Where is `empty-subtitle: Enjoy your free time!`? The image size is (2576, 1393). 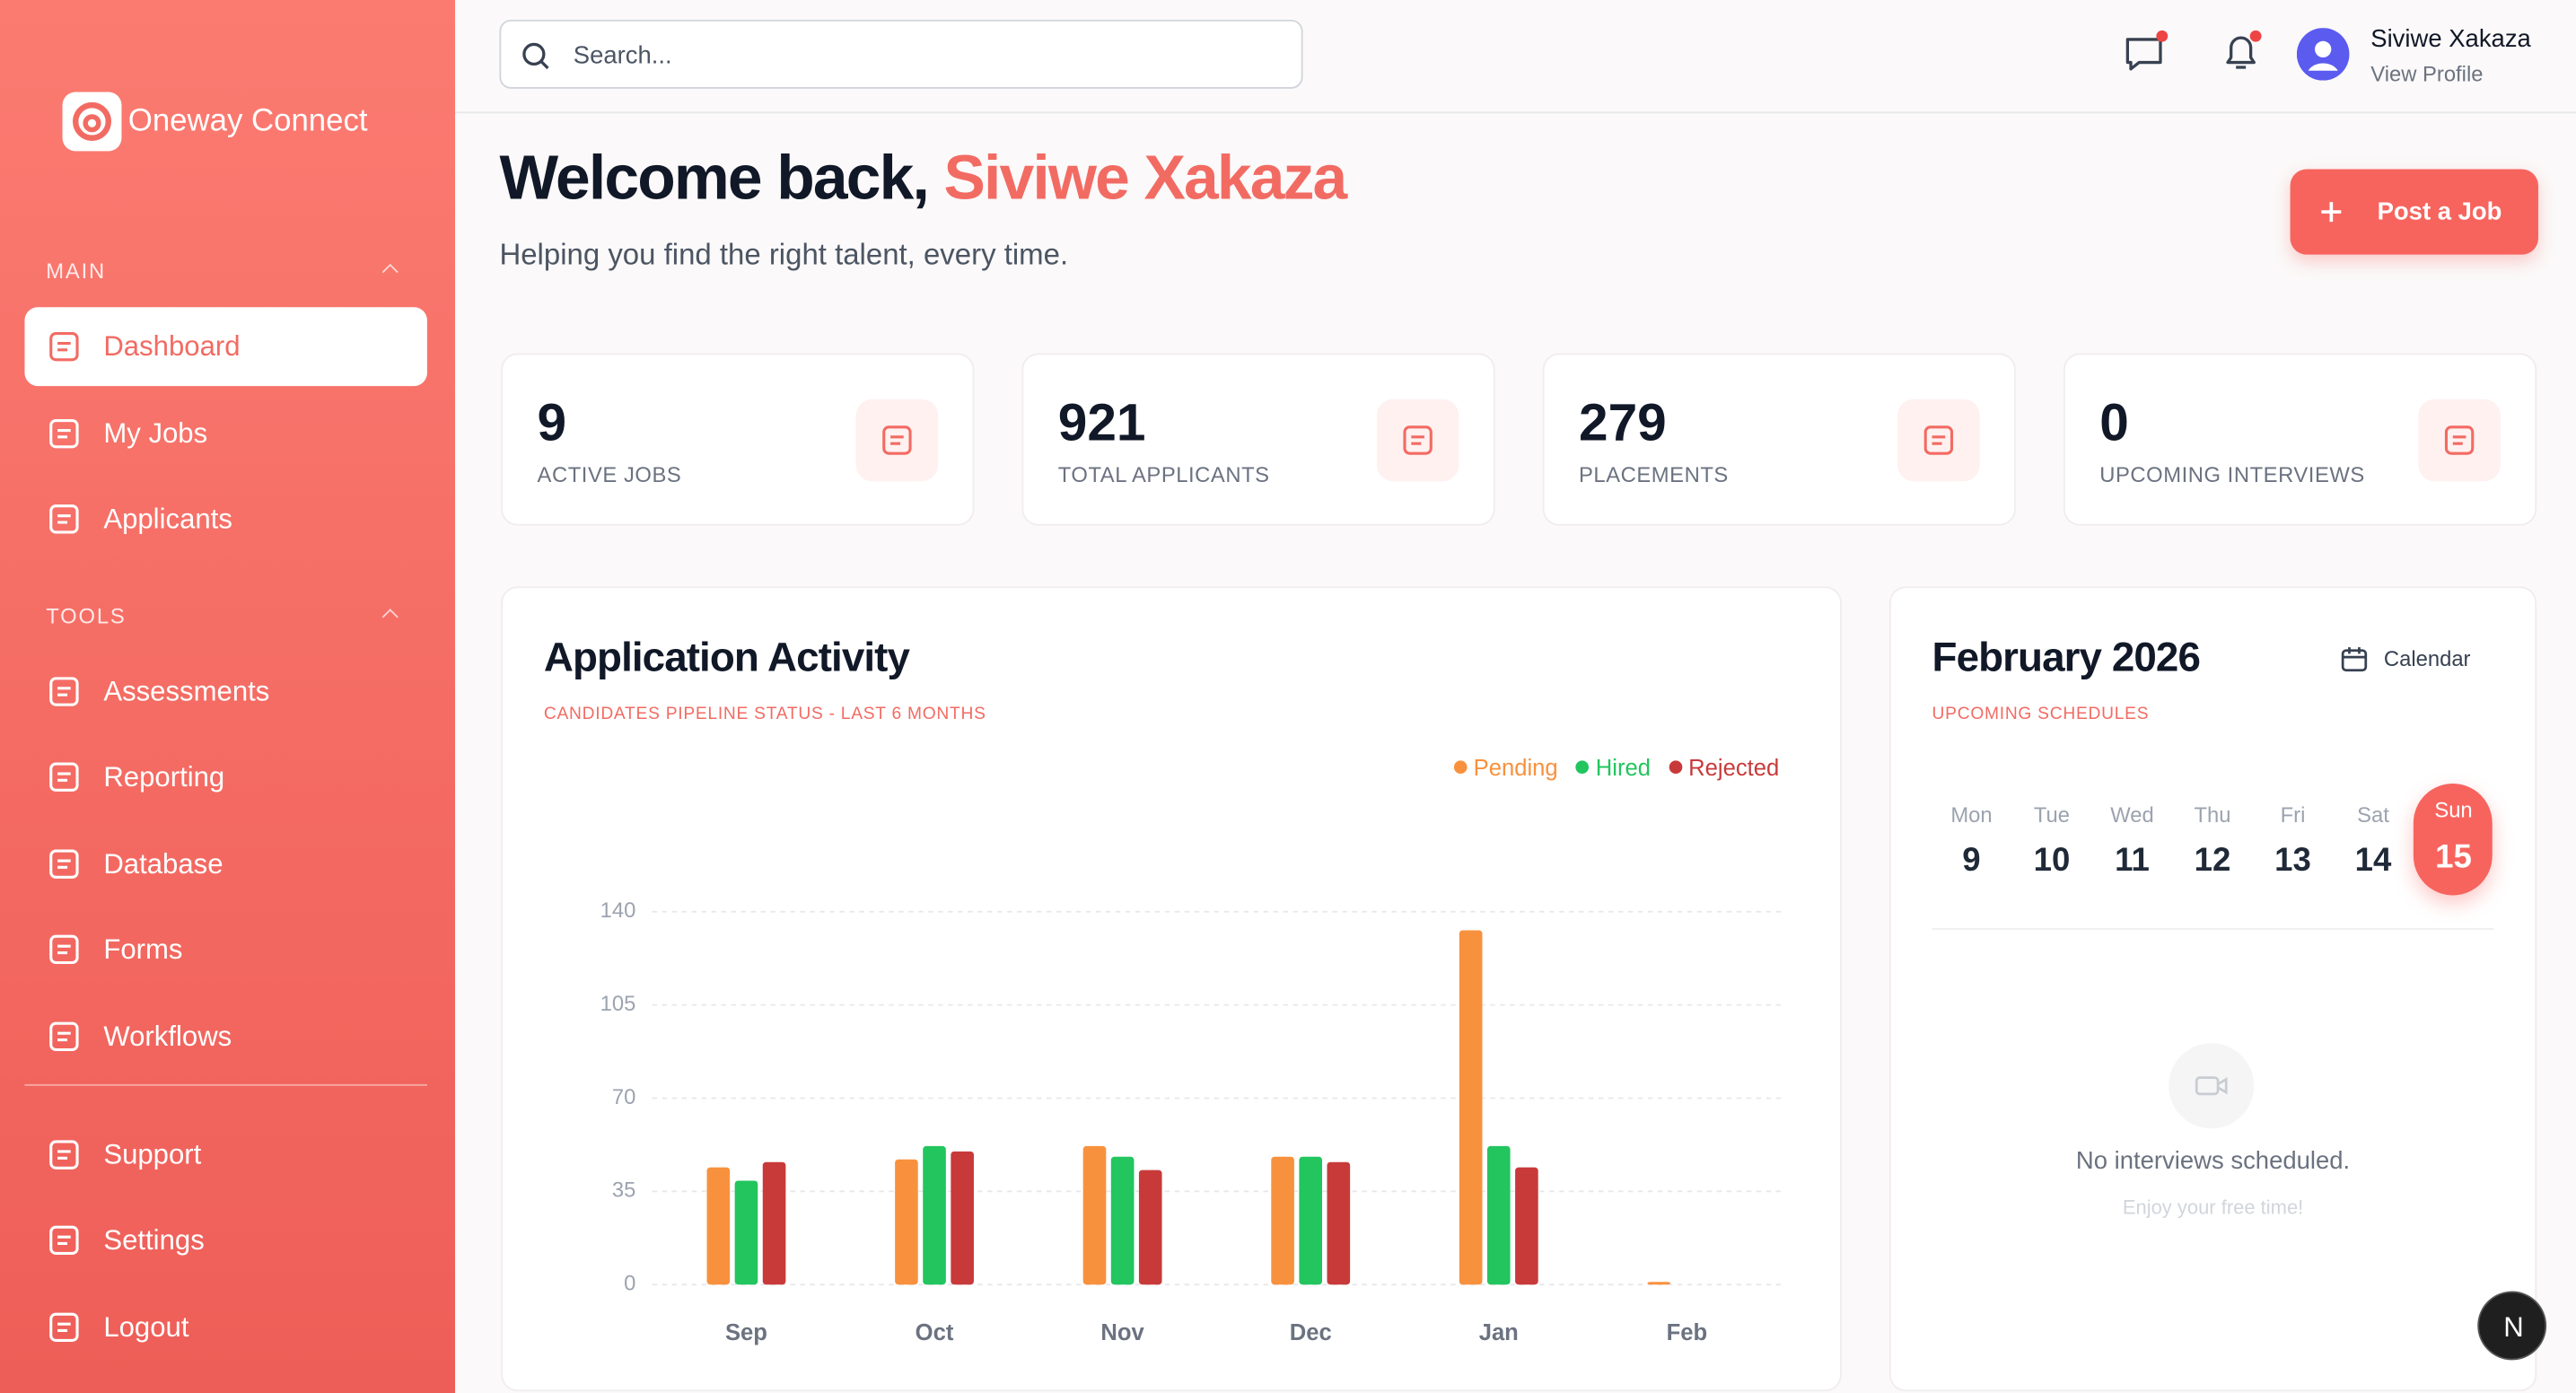 empty-subtitle: Enjoy your free time! is located at coordinates (2213, 1208).